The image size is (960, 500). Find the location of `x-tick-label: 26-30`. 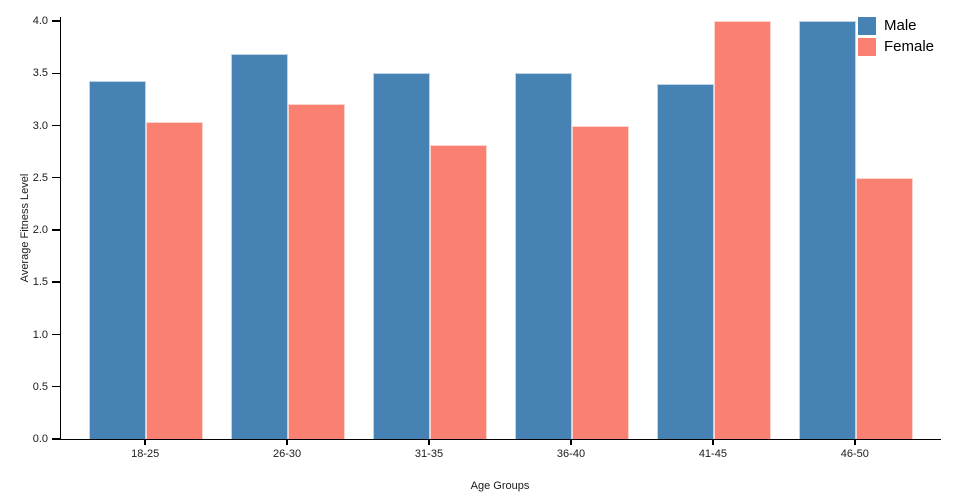

x-tick-label: 26-30 is located at coordinates (287, 454).